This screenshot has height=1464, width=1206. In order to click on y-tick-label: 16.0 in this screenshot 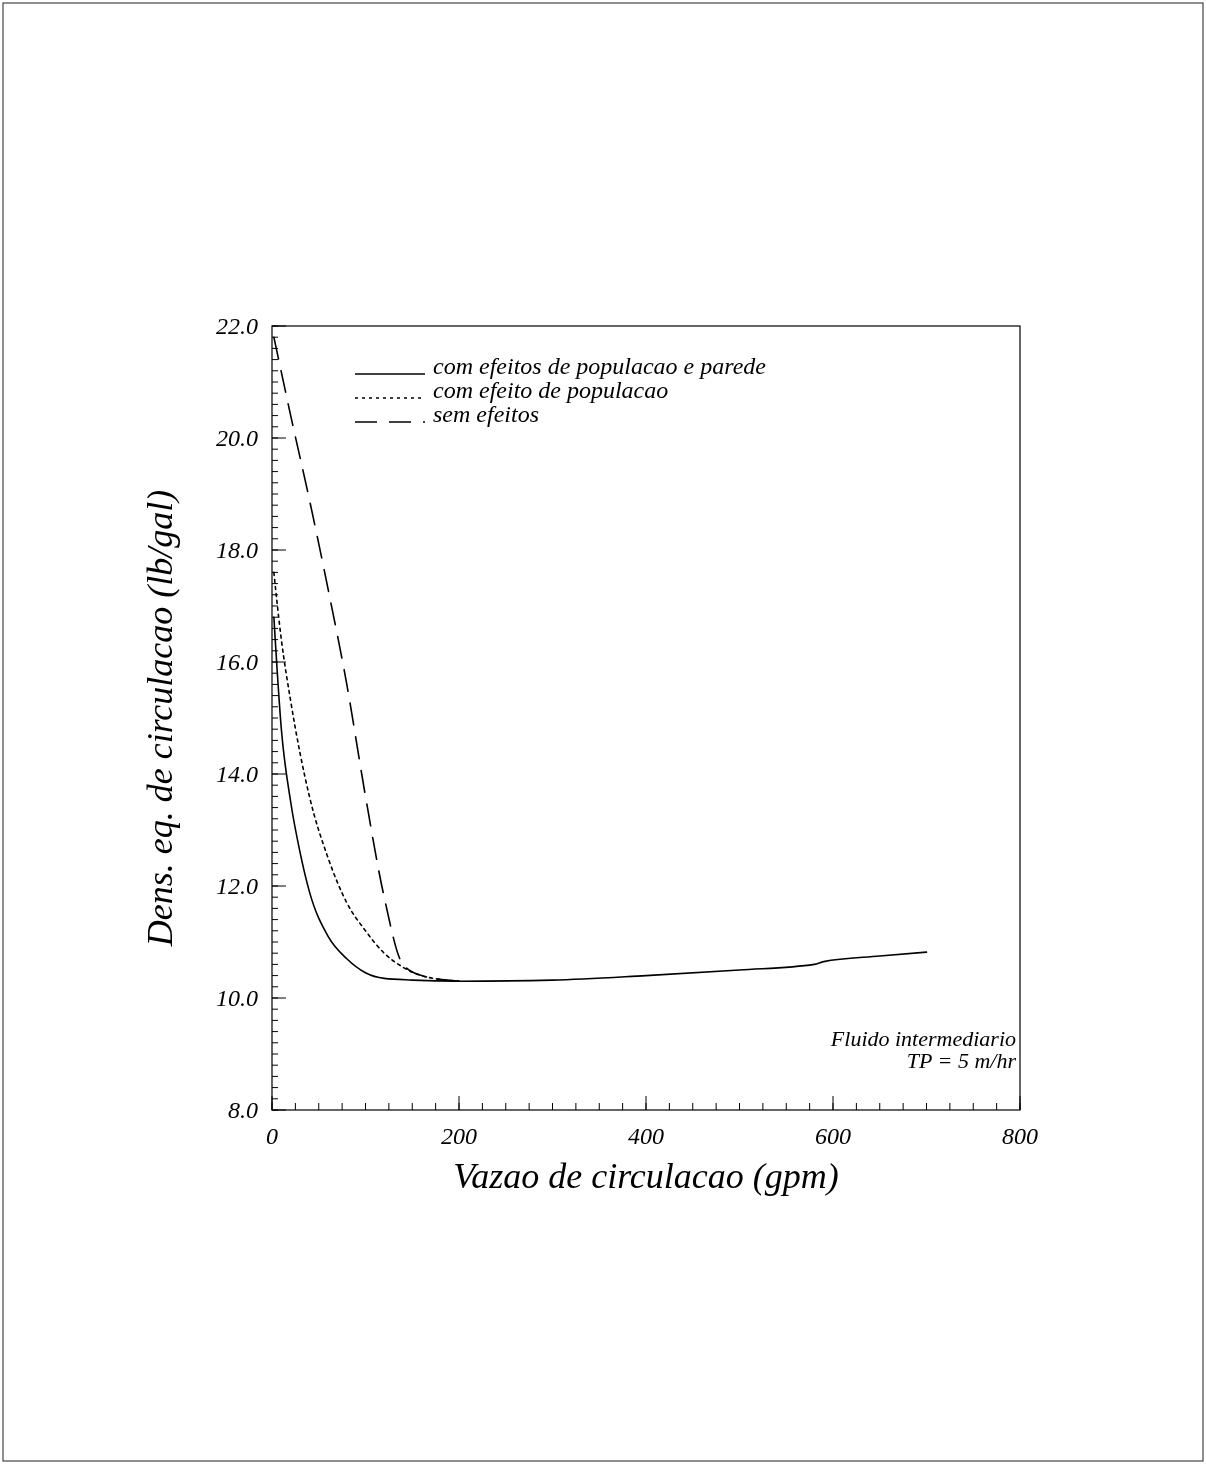, I will do `click(237, 662)`.